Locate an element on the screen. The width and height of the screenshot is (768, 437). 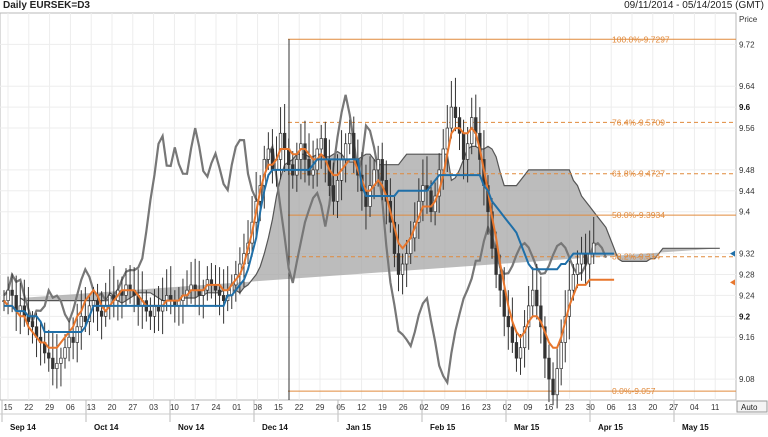
auto-scale-label: Auto is located at coordinates (749, 407).